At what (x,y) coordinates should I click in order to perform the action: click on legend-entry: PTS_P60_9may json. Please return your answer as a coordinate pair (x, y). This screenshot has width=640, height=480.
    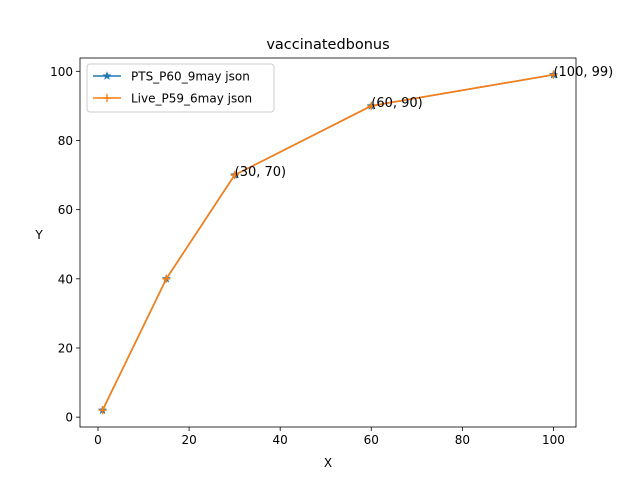
    Looking at the image, I should click on (171, 77).